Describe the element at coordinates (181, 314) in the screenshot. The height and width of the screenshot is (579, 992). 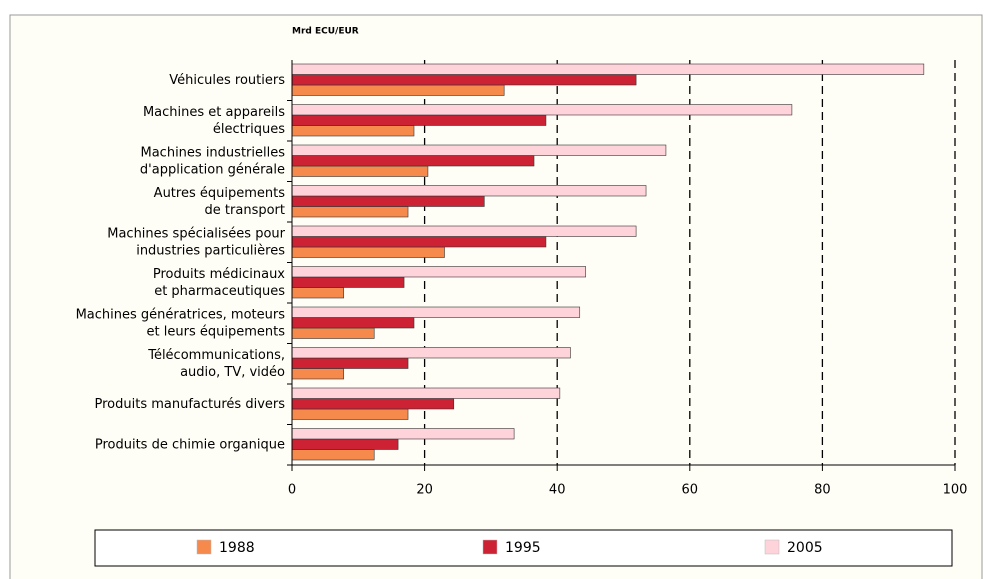
I see `y-tick-label-line: Machines génératrices, moteurs` at that location.